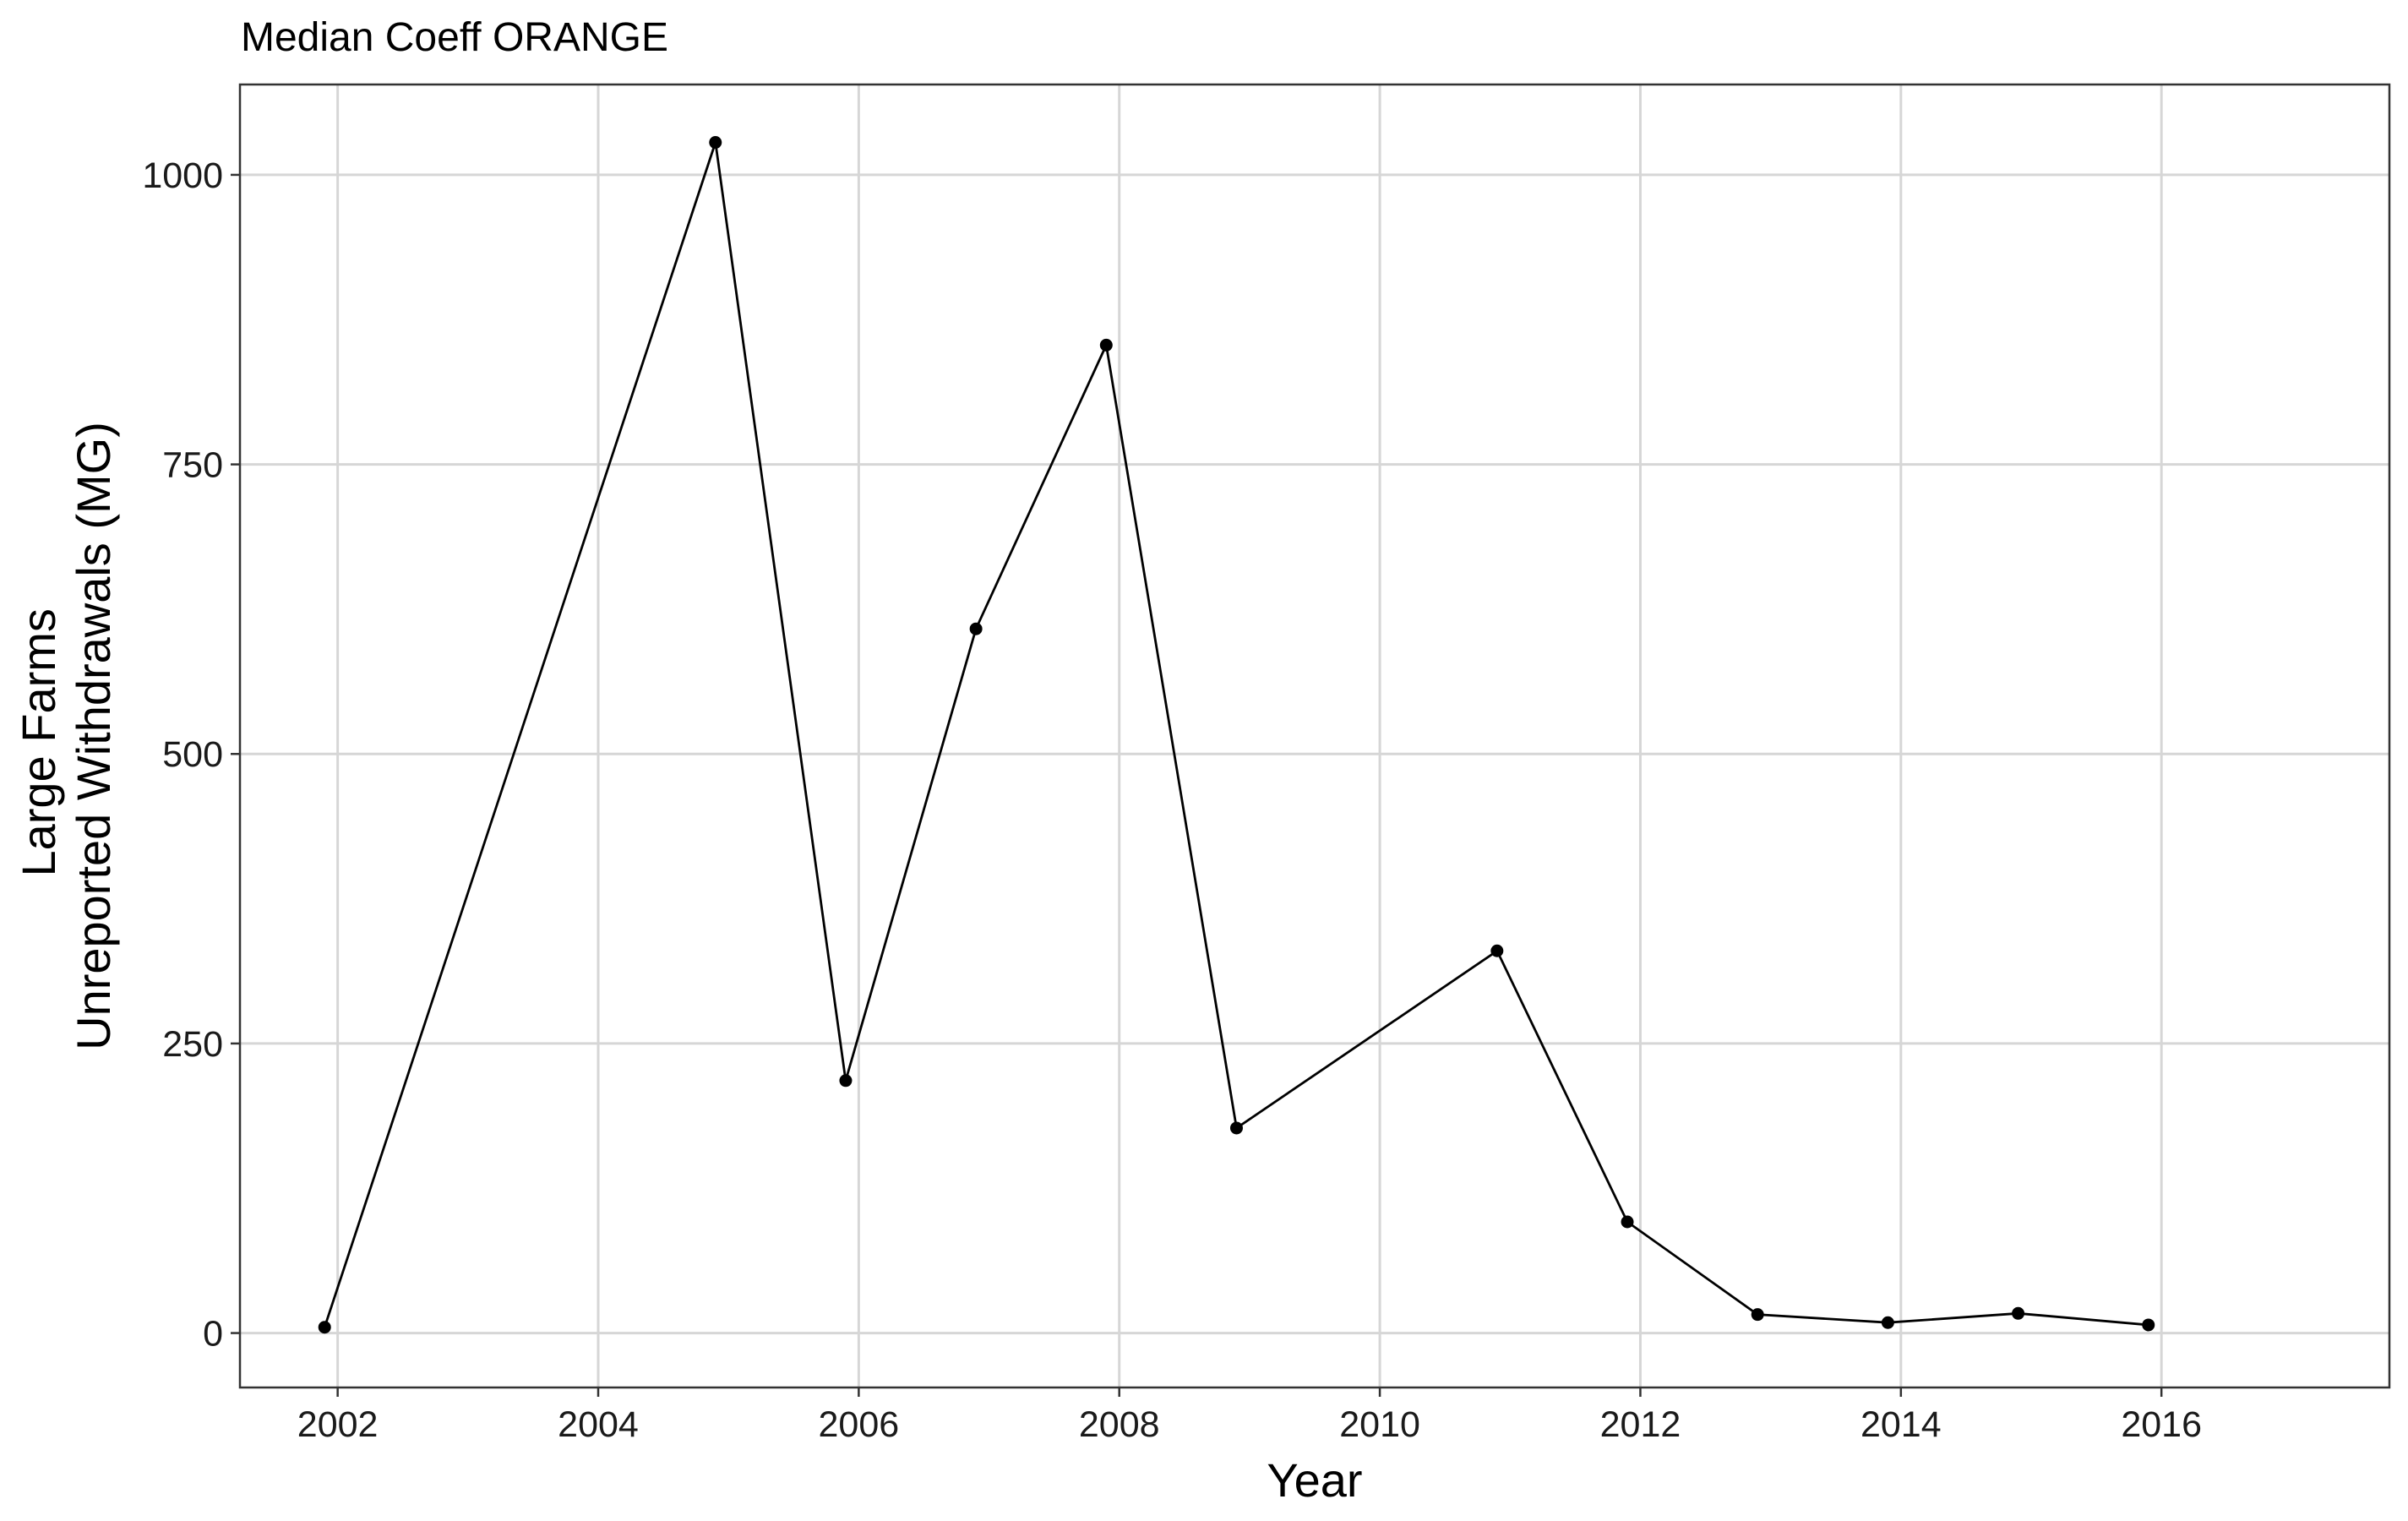 The image size is (2408, 1521). I want to click on x-tick-label: 2004, so click(598, 1424).